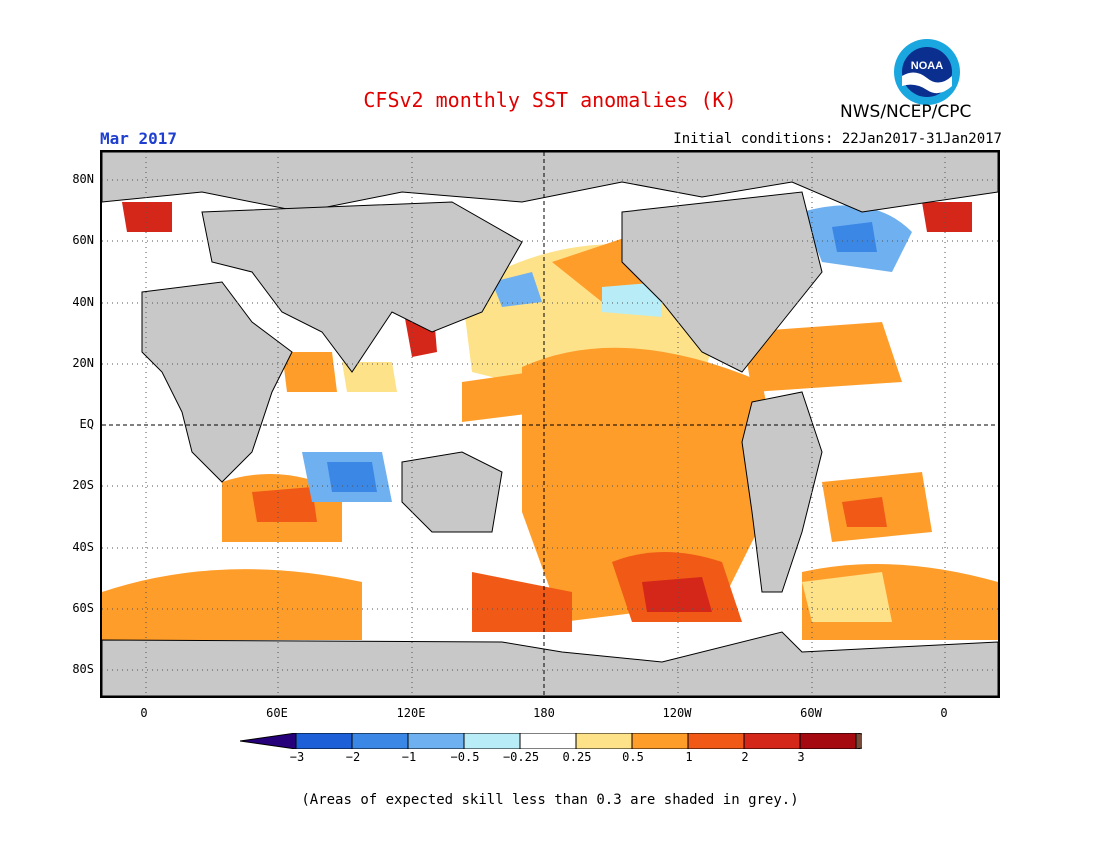 This screenshot has height=850, width=1100. What do you see at coordinates (801, 757) in the screenshot?
I see `colorbar-label: 3` at bounding box center [801, 757].